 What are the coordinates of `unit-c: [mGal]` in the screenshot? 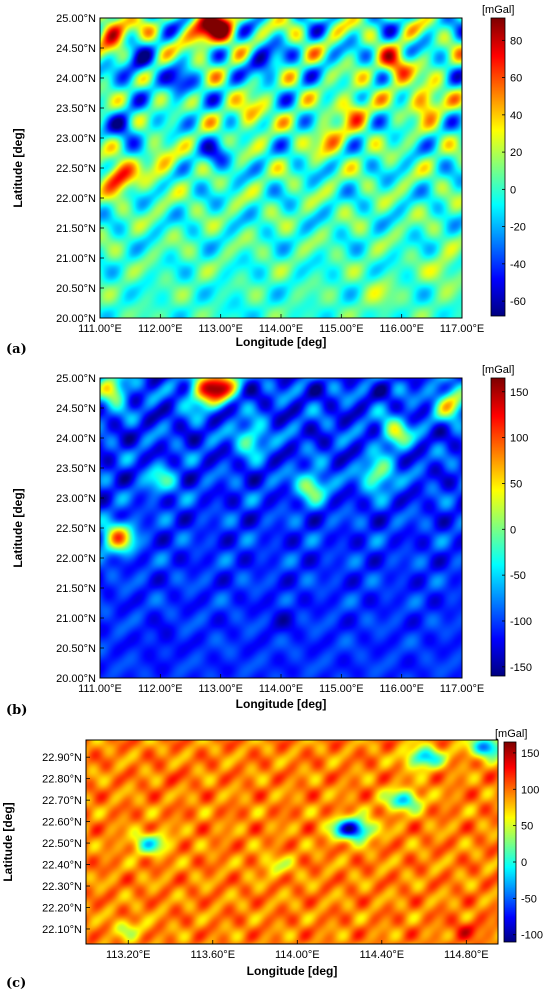 It's located at (511, 734).